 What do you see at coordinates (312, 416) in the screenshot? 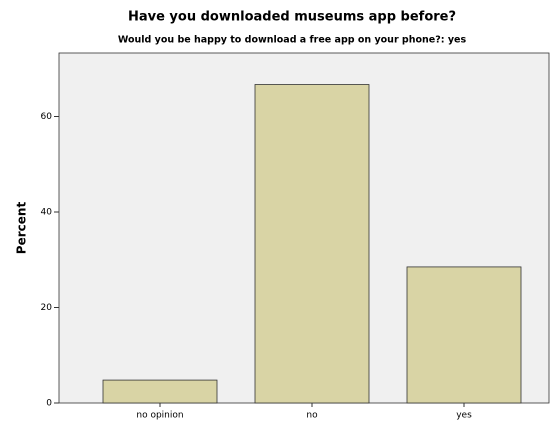
I see `x-tick-label: no` at bounding box center [312, 416].